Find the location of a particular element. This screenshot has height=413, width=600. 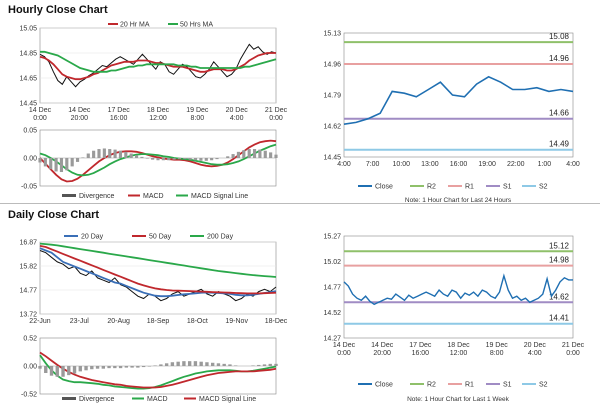

series-line-200-day is located at coordinates (158, 260).